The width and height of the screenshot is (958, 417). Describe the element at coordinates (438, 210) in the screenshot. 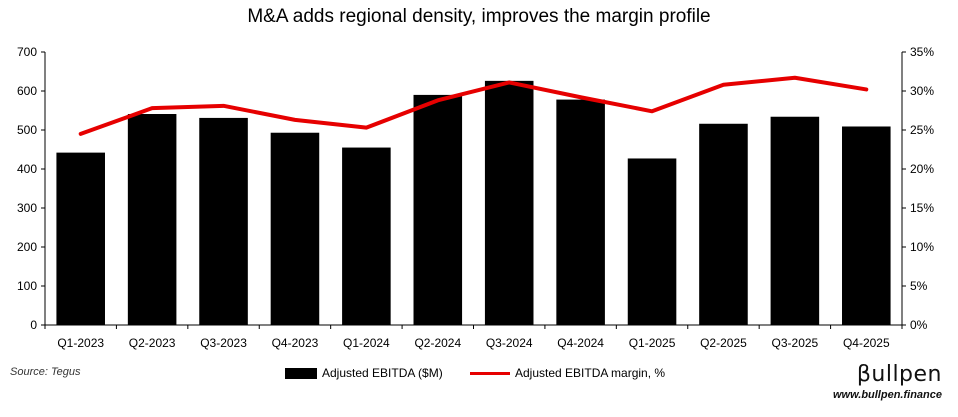

I see `bar-q2-2024` at that location.